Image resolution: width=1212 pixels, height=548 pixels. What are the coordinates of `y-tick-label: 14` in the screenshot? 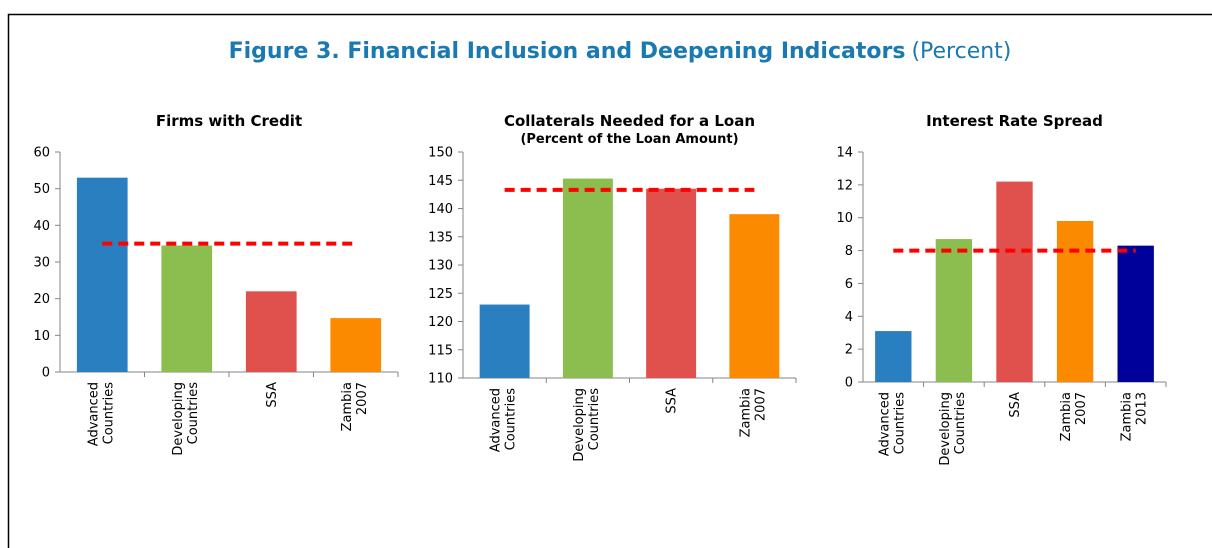 It's located at (844, 153).